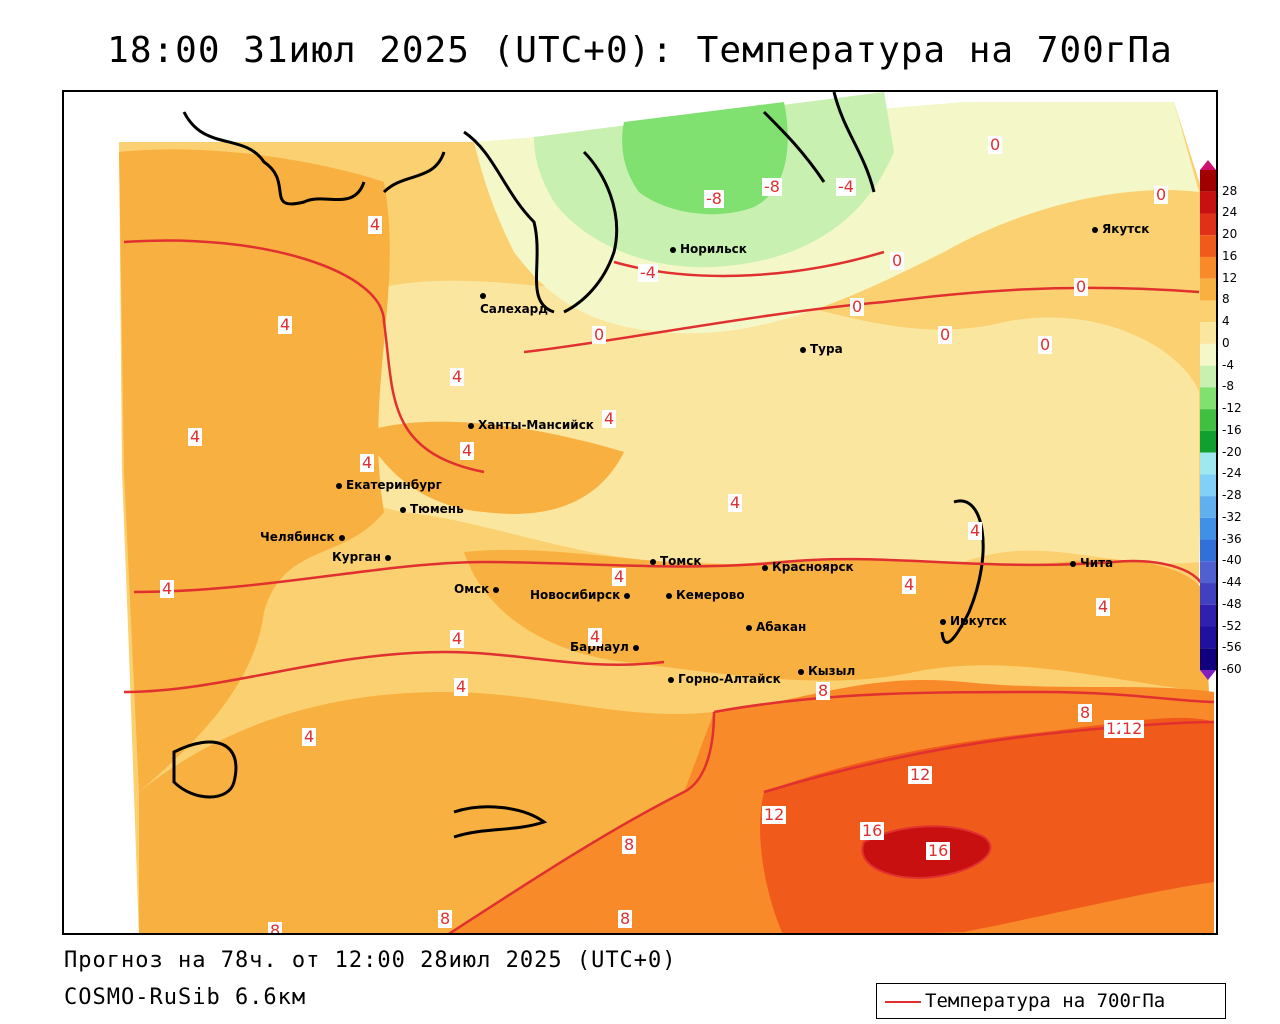 The image size is (1280, 1024). What do you see at coordinates (776, 627) in the screenshot?
I see `city-abakan: Абакан` at bounding box center [776, 627].